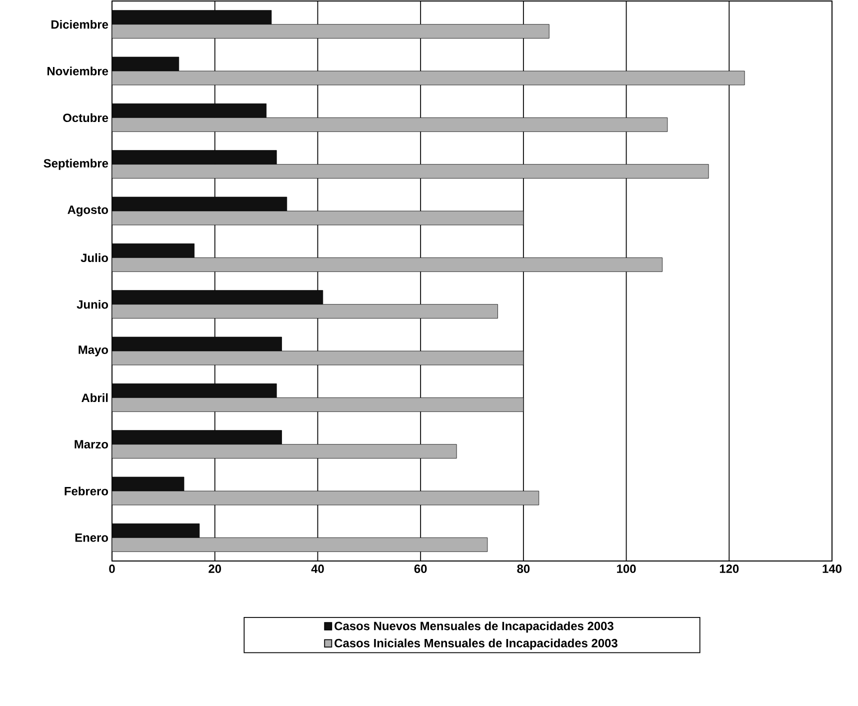 Image resolution: width=858 pixels, height=706 pixels. I want to click on y-tick-label: Mayo, so click(93, 351).